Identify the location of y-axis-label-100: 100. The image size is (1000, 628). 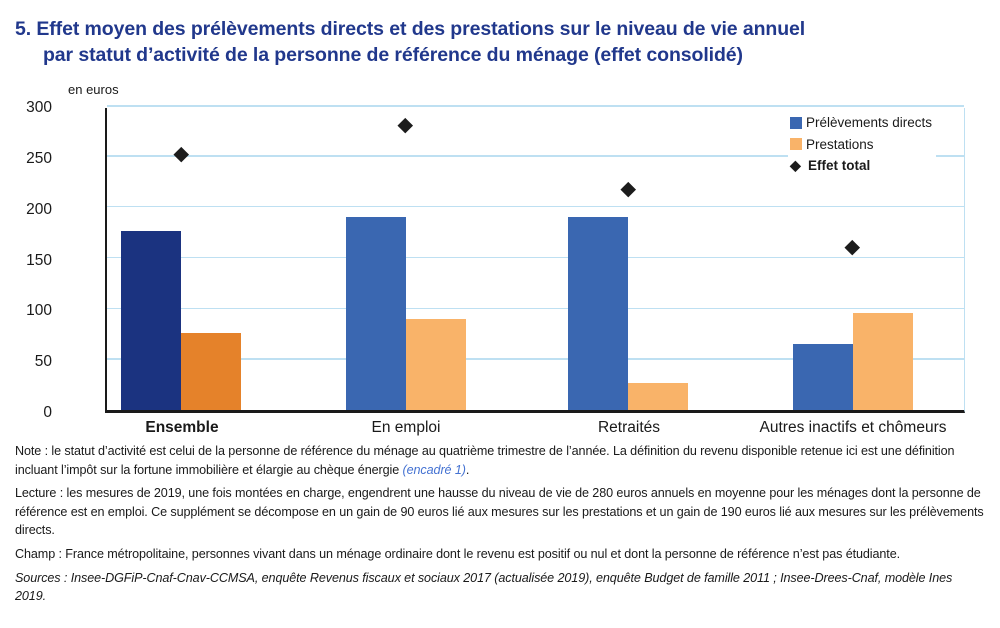
(39, 311).